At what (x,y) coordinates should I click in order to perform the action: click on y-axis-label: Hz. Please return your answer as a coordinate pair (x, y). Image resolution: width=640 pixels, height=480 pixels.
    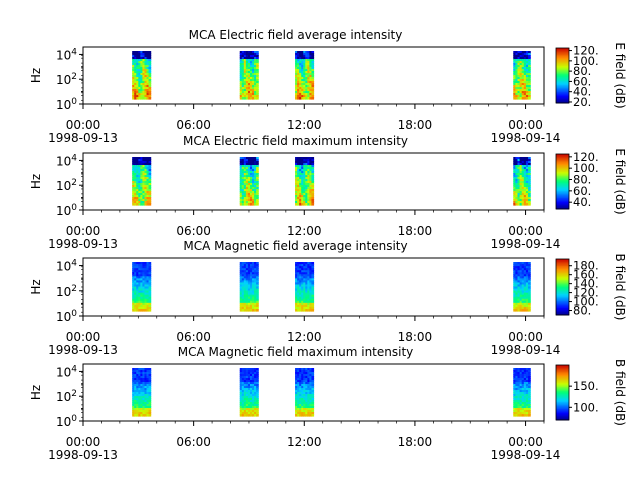
    Looking at the image, I should click on (36, 286).